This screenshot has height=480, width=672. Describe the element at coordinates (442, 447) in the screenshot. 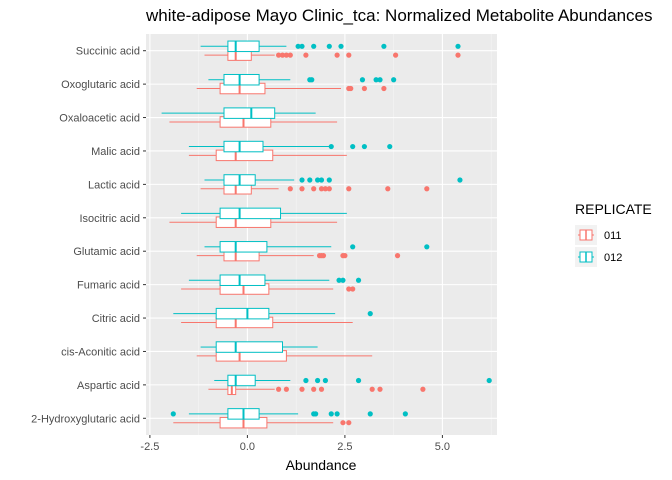

I see `x-tick-label: 5.0` at that location.